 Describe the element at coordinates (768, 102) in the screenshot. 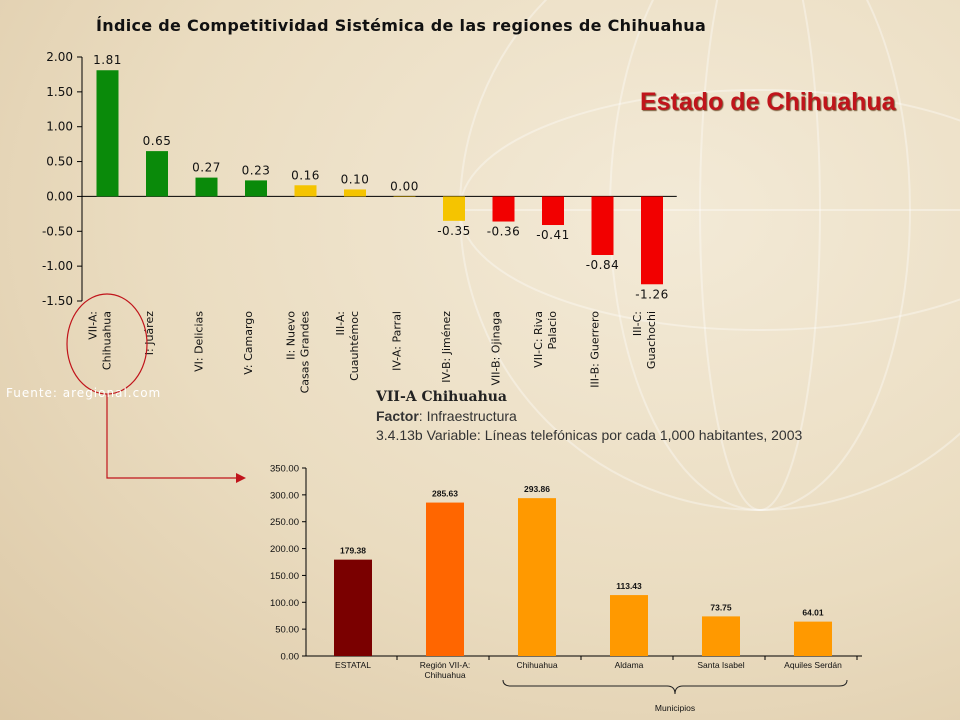

I see `state-title: Estado de Chihuahua` at that location.